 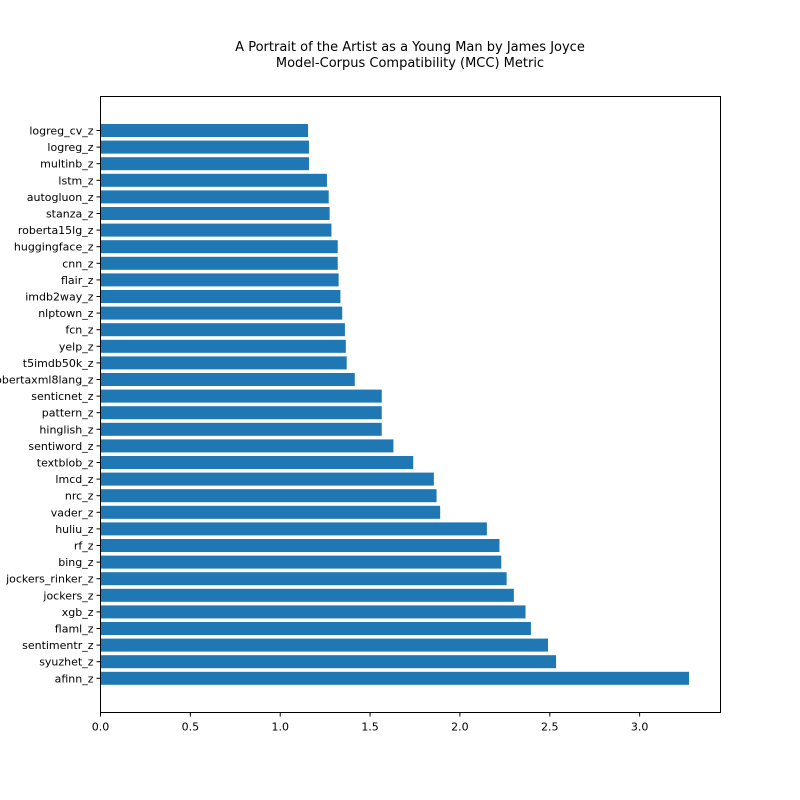 I want to click on bar-rf_z, so click(x=300, y=545).